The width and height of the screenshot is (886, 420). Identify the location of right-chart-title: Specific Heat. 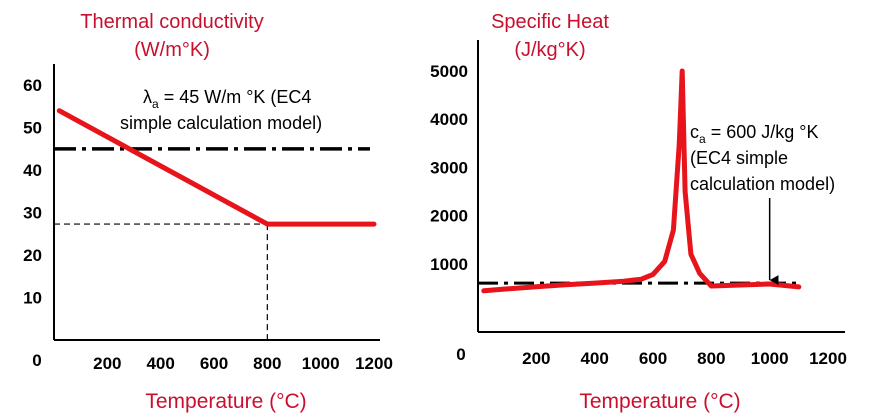
(550, 22).